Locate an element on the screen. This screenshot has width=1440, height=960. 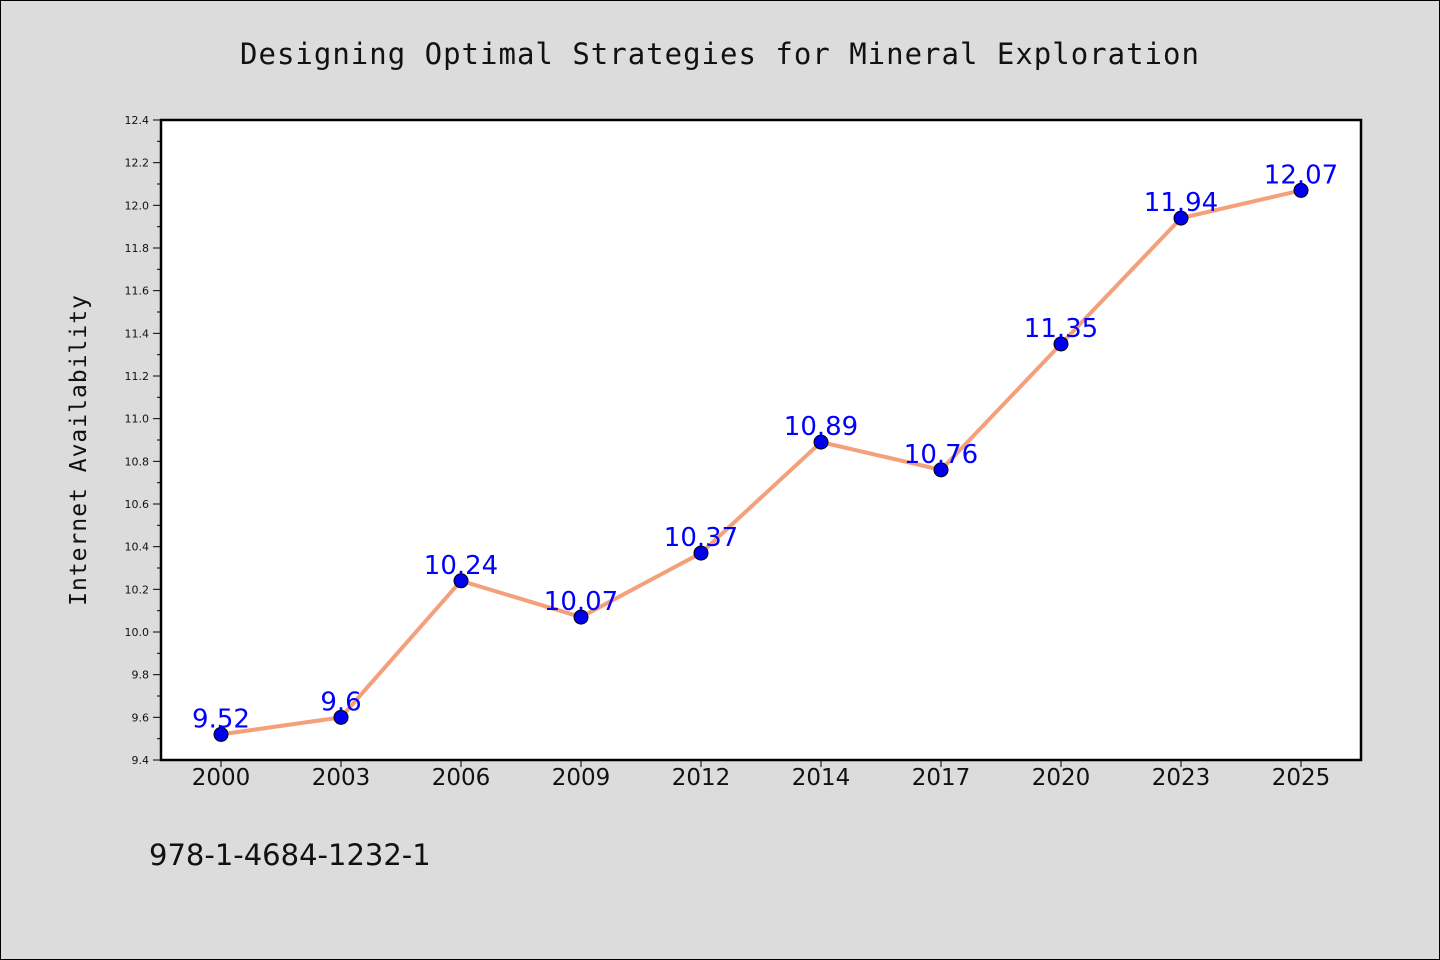
data-label: 10.89 is located at coordinates (821, 427).